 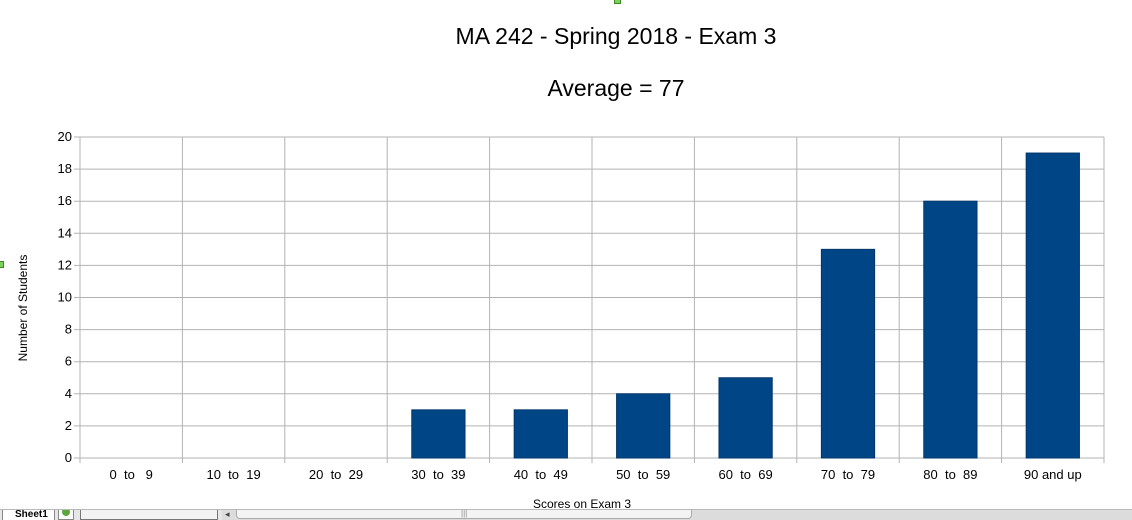 I want to click on grip-icon: |||, so click(x=464, y=513).